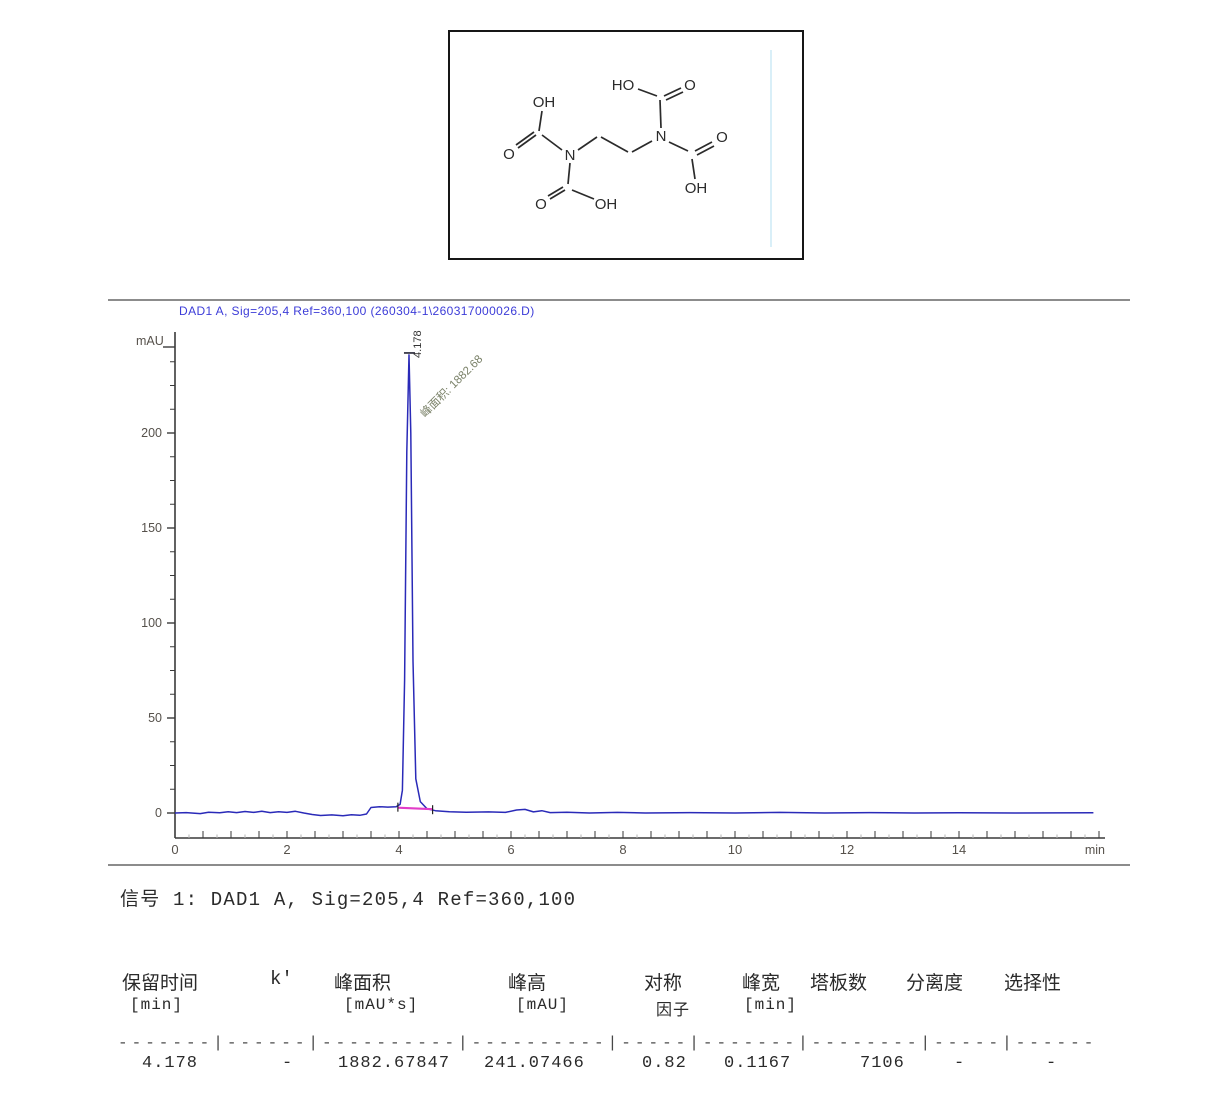  I want to click on table-cell-6: 0.1167, so click(758, 1063).